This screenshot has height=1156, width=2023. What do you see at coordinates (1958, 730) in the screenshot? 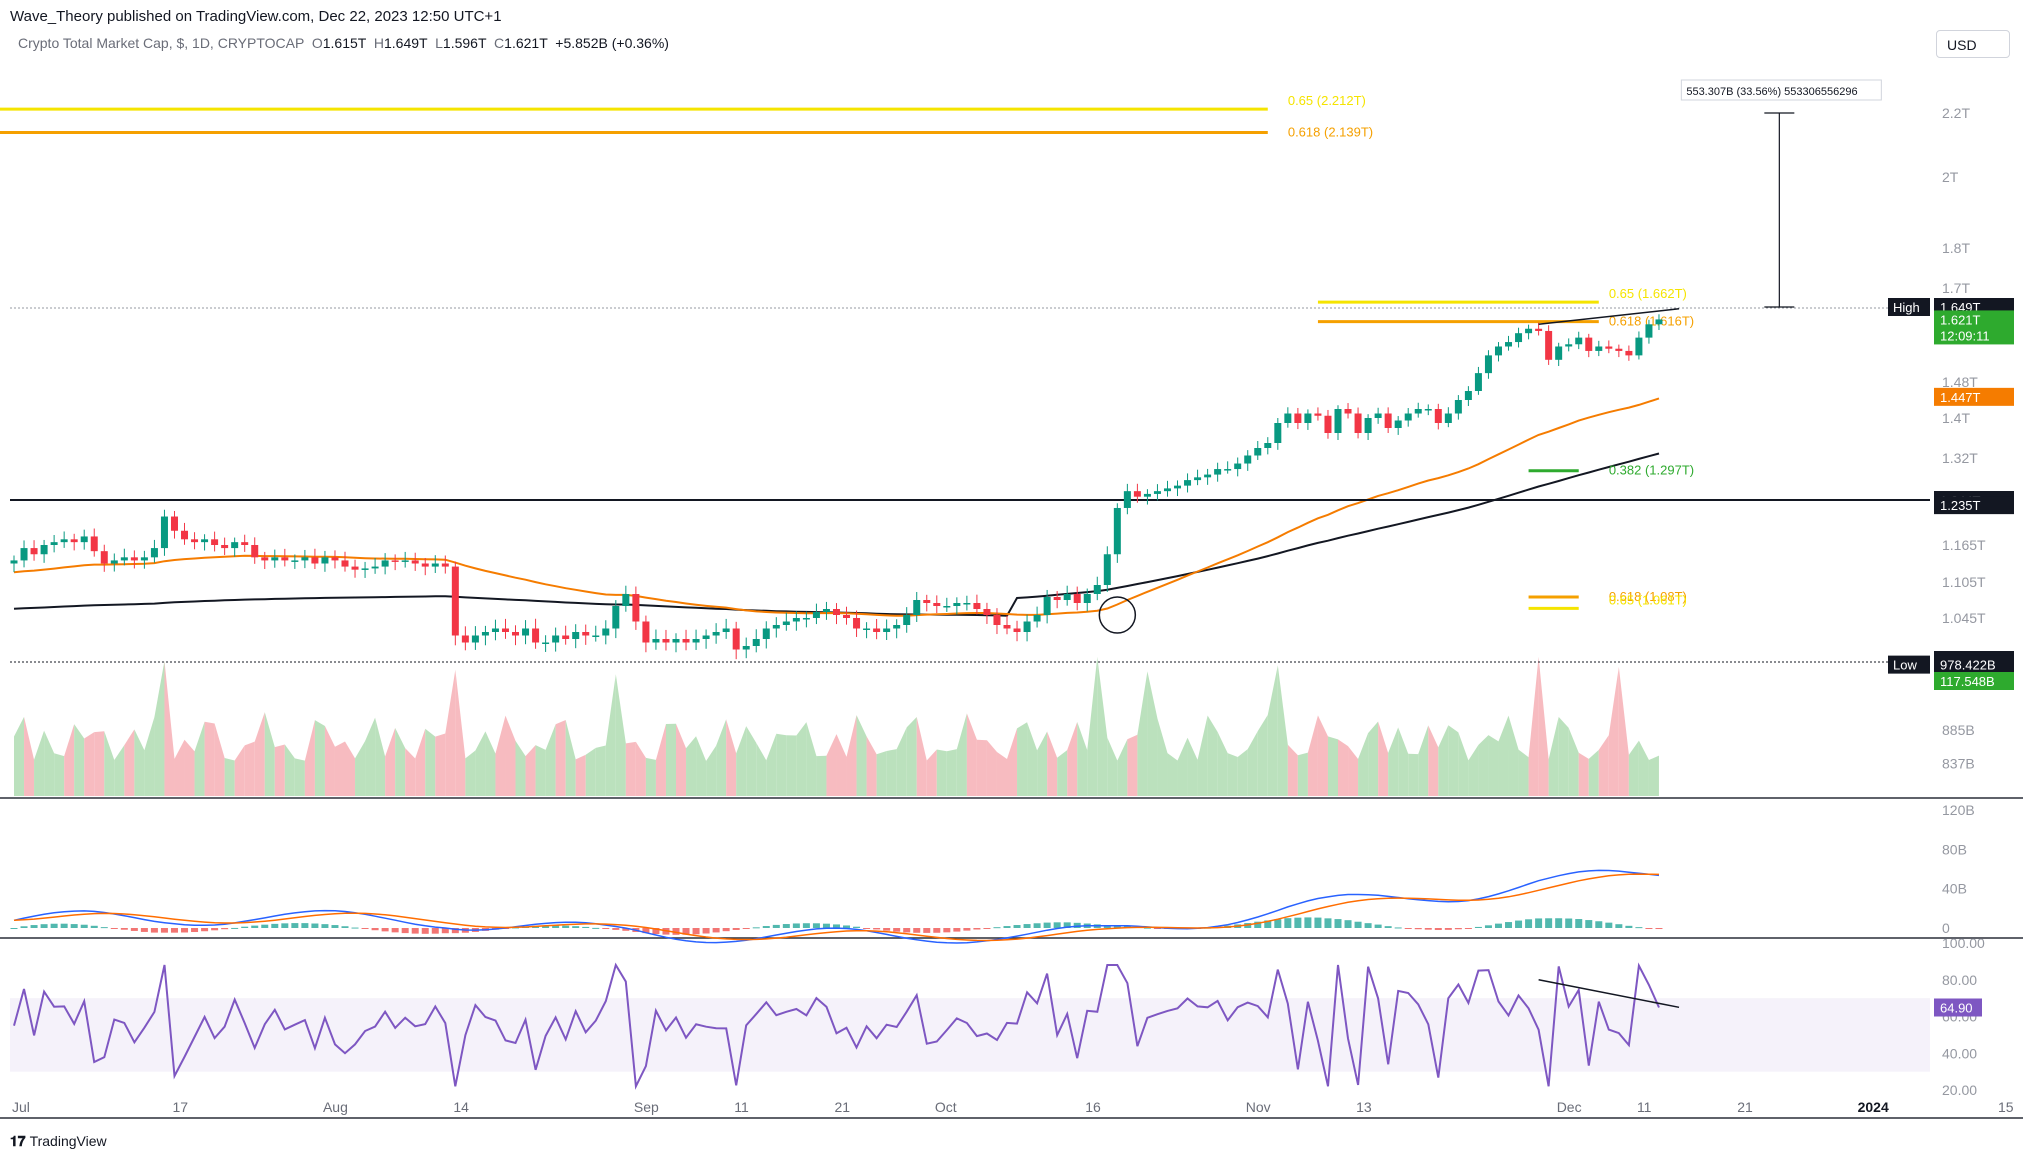
I see `y-tick-label: 885B` at bounding box center [1958, 730].